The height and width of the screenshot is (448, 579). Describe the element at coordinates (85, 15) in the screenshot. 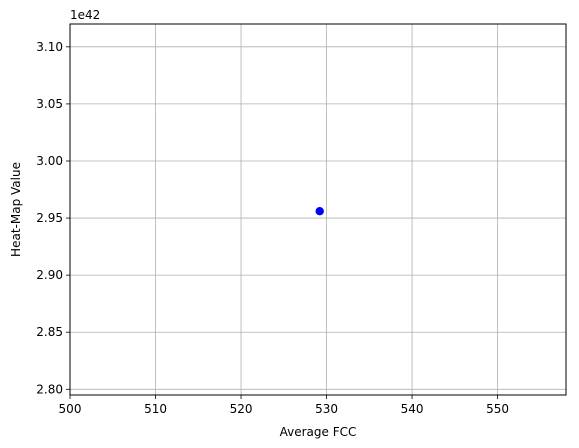

I see `y-axis-offset-label: 1e42` at that location.